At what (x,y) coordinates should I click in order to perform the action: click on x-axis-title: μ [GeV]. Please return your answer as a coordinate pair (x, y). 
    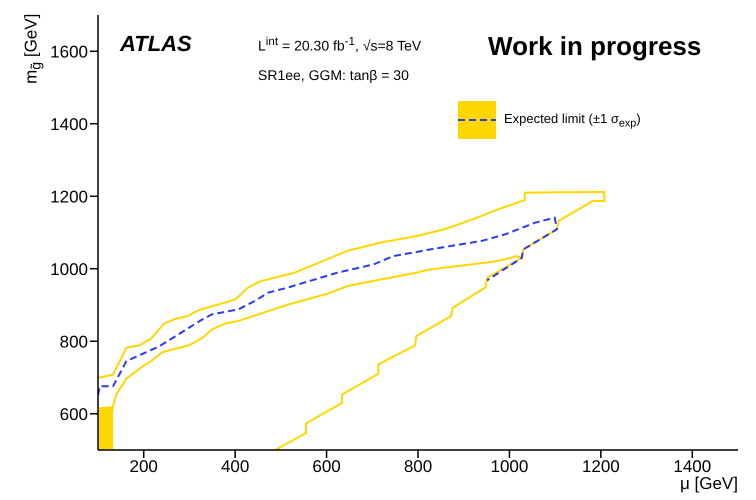
    Looking at the image, I should click on (709, 484).